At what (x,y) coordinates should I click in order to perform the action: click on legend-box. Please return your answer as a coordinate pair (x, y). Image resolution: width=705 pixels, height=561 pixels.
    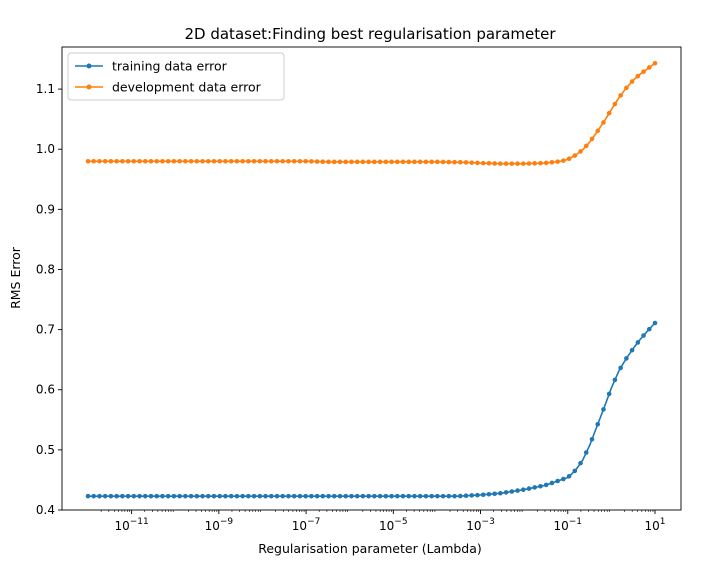
    Looking at the image, I should click on (176, 76).